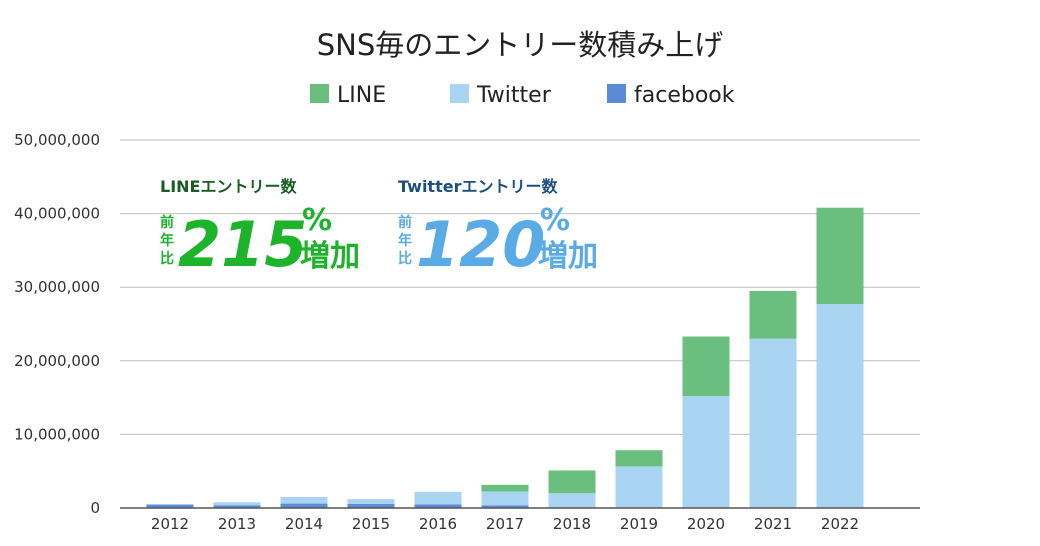 The width and height of the screenshot is (1040, 546). What do you see at coordinates (371, 505) in the screenshot?
I see `bar-facebook-2015` at bounding box center [371, 505].